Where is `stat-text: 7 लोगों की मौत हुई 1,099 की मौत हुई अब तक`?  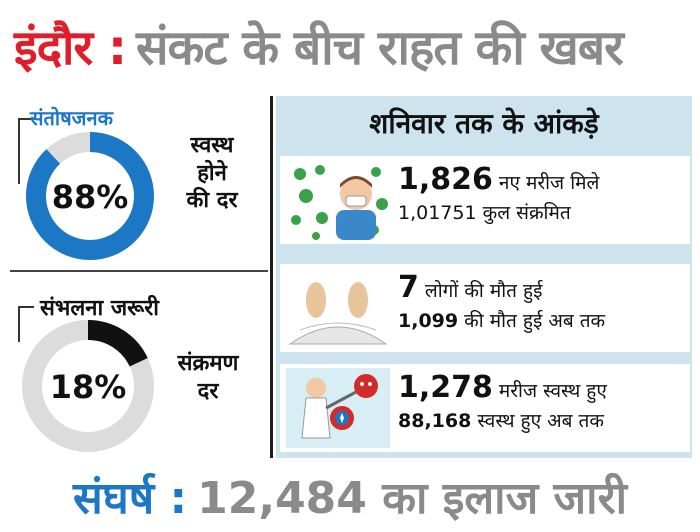
stat-text: 7 लोगों की मौत हुई 1,099 की मौत हुई अब तक is located at coordinates (501, 301).